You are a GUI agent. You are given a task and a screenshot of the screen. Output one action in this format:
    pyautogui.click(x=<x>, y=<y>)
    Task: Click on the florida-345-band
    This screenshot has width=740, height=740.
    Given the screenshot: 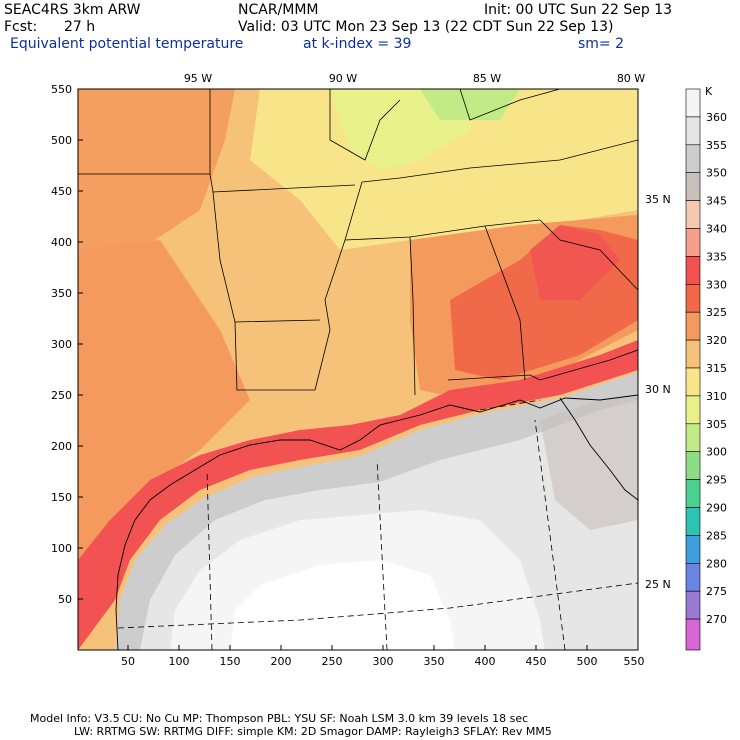 What is the action you would take?
    pyautogui.click(x=589, y=462)
    